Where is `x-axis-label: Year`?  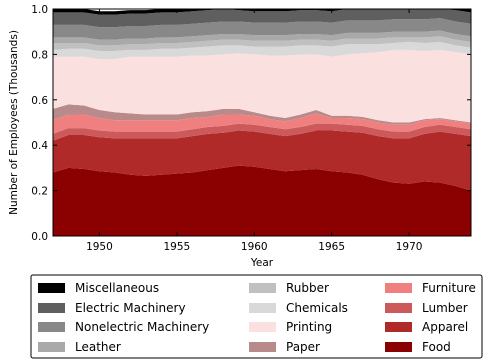 x-axis-label: Year is located at coordinates (262, 263).